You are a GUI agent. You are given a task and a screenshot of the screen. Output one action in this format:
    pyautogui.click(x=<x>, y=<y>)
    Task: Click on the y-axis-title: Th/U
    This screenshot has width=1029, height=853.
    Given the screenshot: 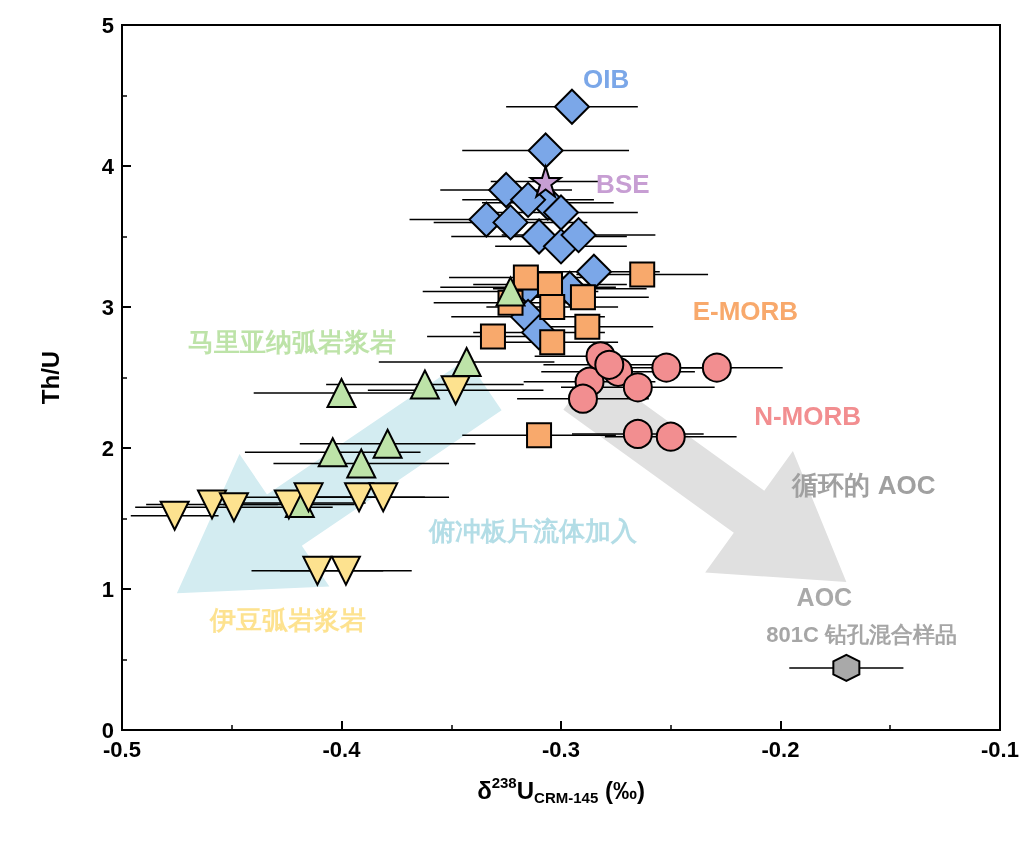 What is the action you would take?
    pyautogui.click(x=50, y=377)
    